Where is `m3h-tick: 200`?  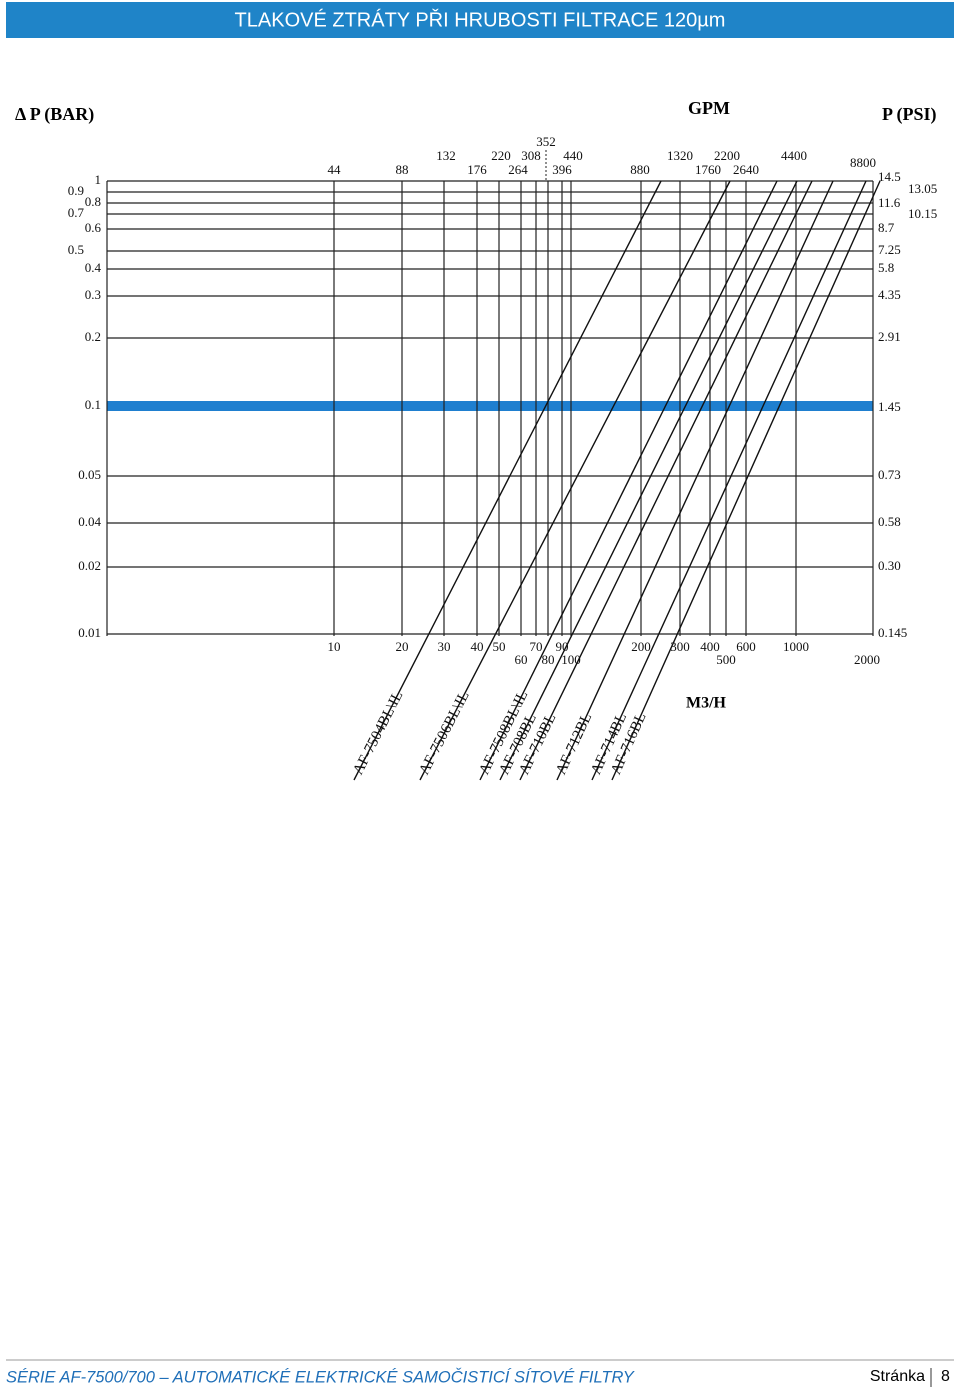
m3h-tick: 200 is located at coordinates (641, 646).